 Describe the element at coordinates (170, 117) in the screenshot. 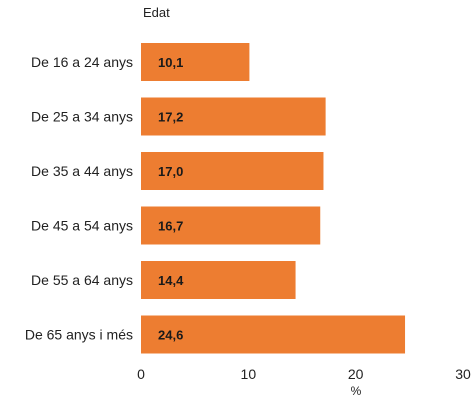

I see `value-label-de-25-a-34-anys: 17,2` at that location.